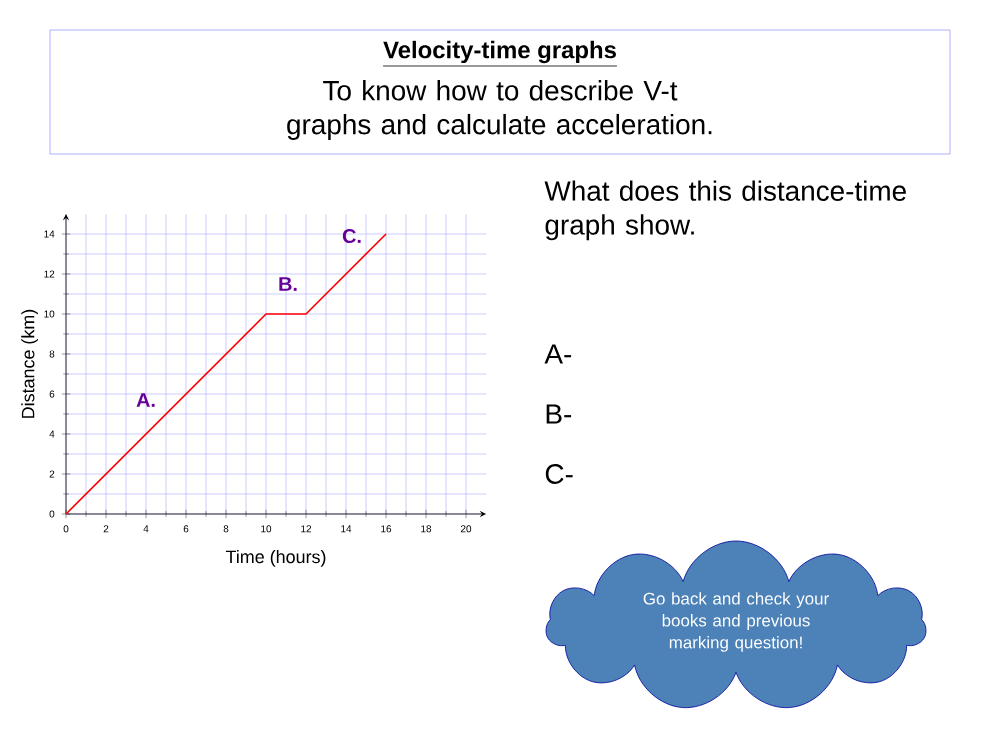 This screenshot has width=1000, height=750. I want to click on text: B-, so click(559, 414).